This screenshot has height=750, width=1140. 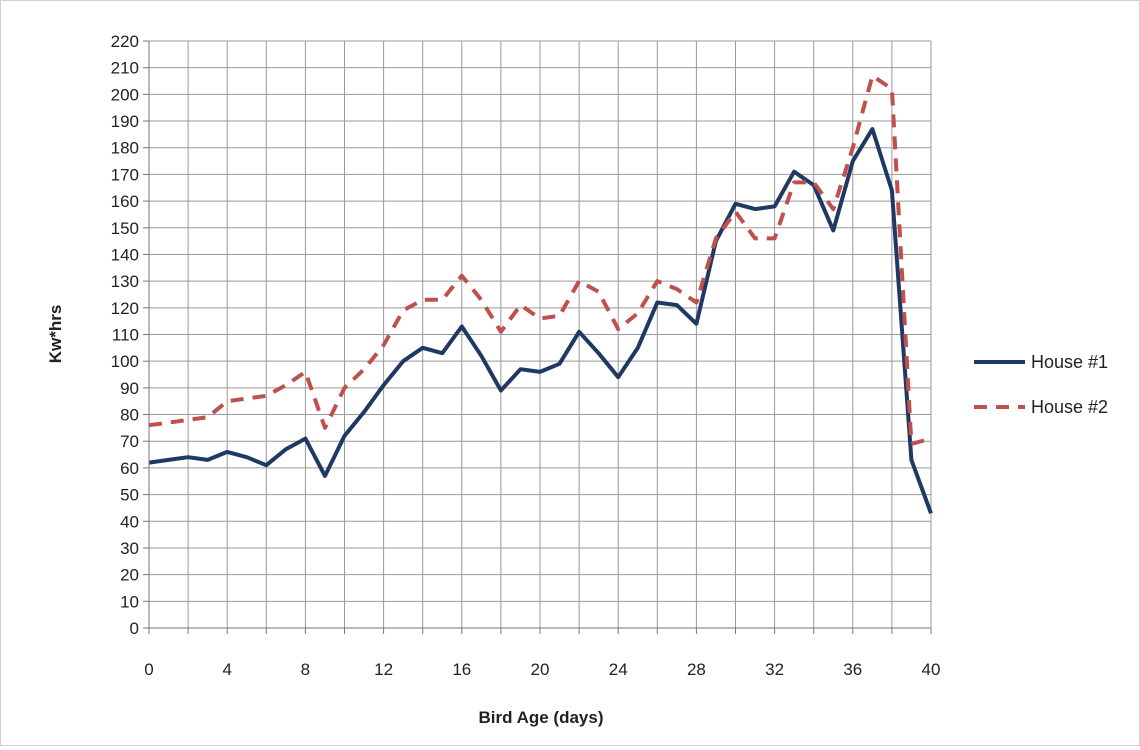 I want to click on y-tick-label: 180, so click(x=125, y=148).